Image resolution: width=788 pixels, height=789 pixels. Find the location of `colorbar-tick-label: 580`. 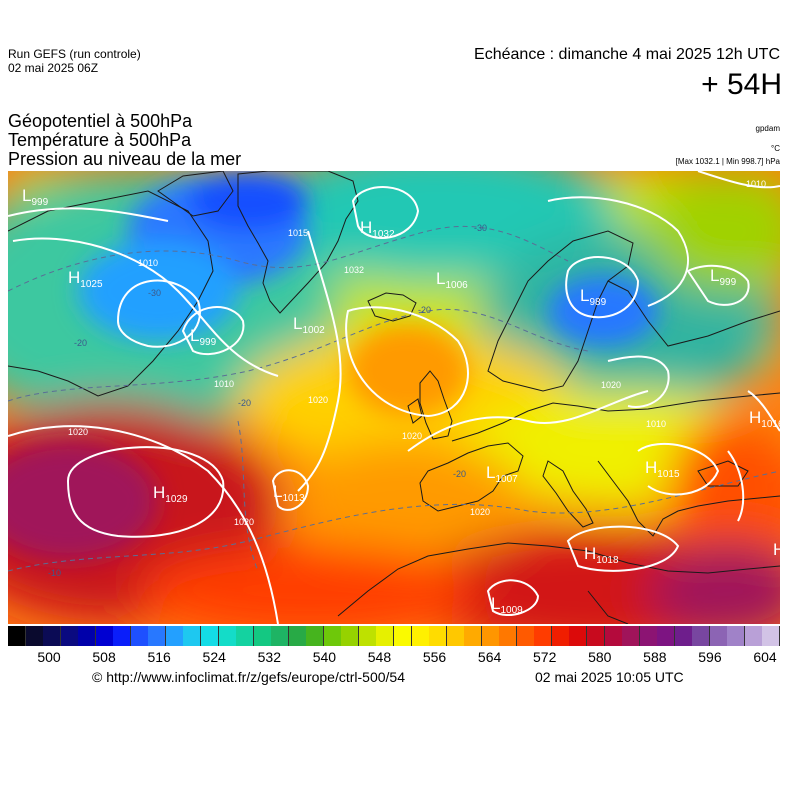

colorbar-tick-label: 580 is located at coordinates (600, 657).